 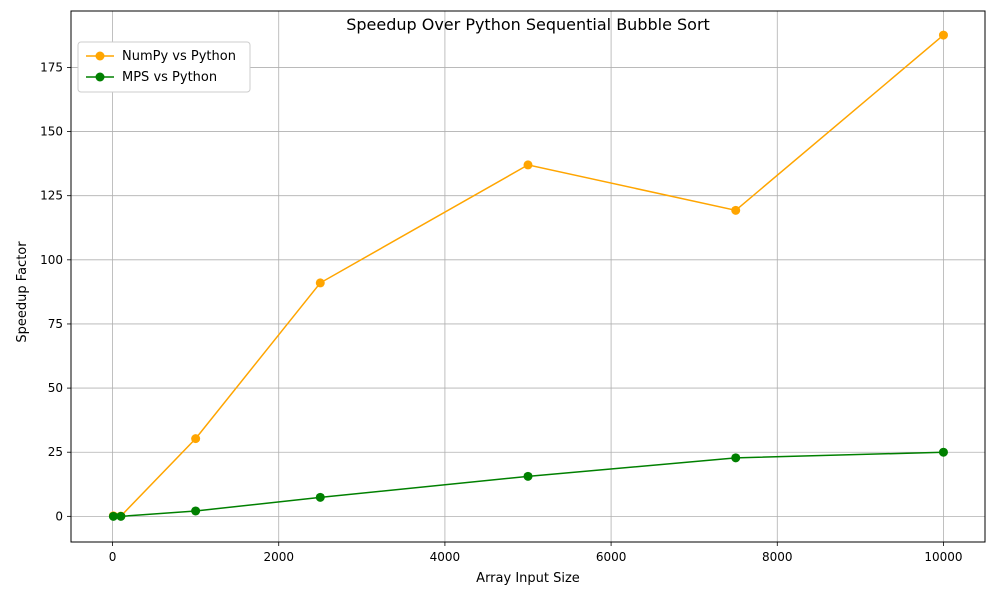 I want to click on x-axis-label: Array Input Size, so click(x=528, y=578).